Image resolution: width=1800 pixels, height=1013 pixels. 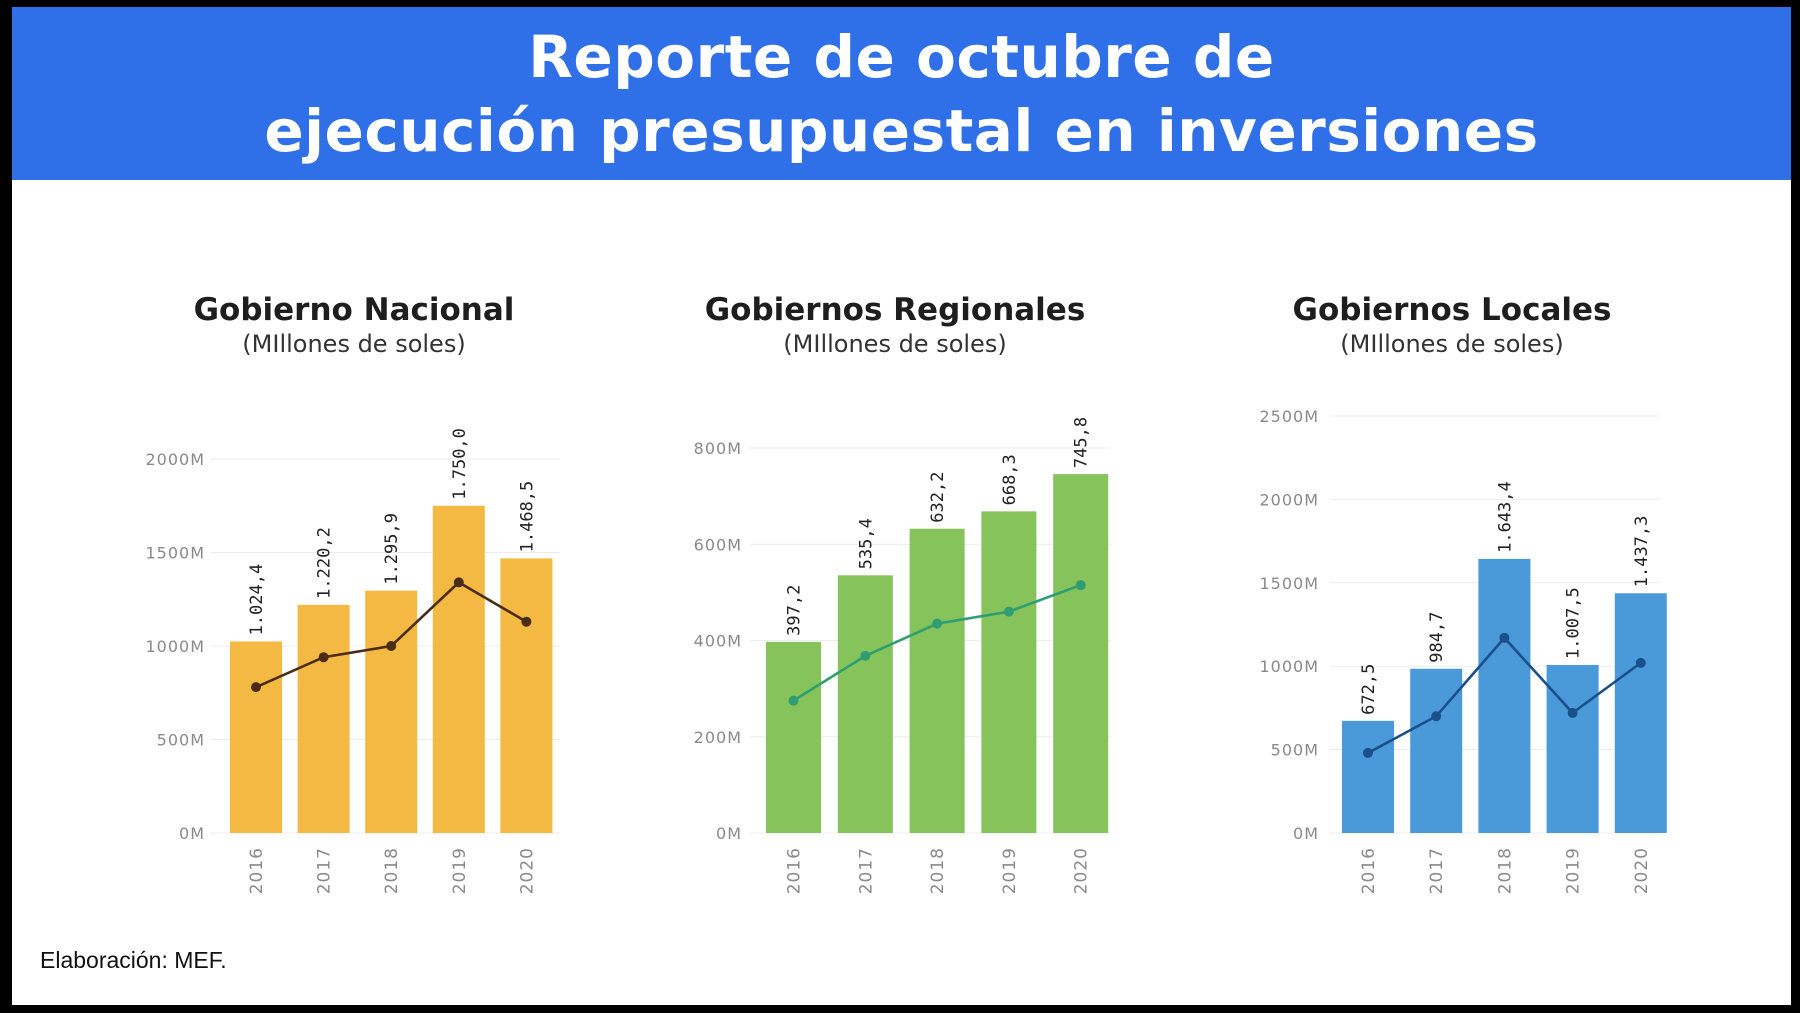 What do you see at coordinates (1289, 583) in the screenshot?
I see `locales-ytick-label: 1500M` at bounding box center [1289, 583].